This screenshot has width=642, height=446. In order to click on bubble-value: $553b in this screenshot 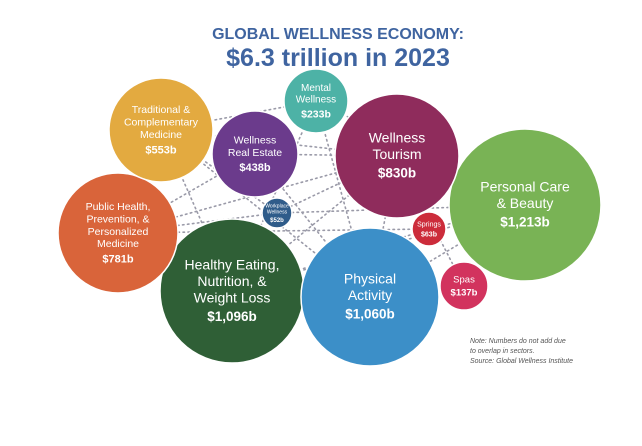, I will do `click(160, 150)`.